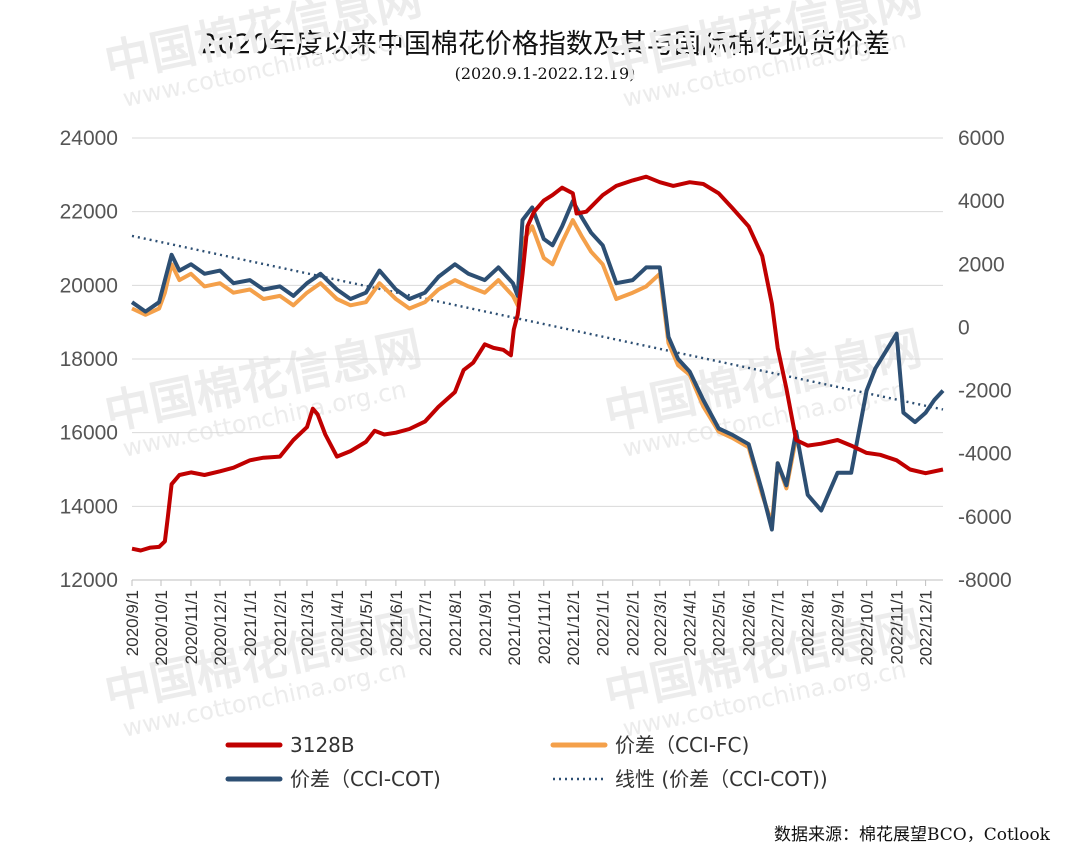 The image size is (1090, 860). Describe the element at coordinates (425, 623) in the screenshot. I see `x-tick-label: 2021/7/1` at that location.